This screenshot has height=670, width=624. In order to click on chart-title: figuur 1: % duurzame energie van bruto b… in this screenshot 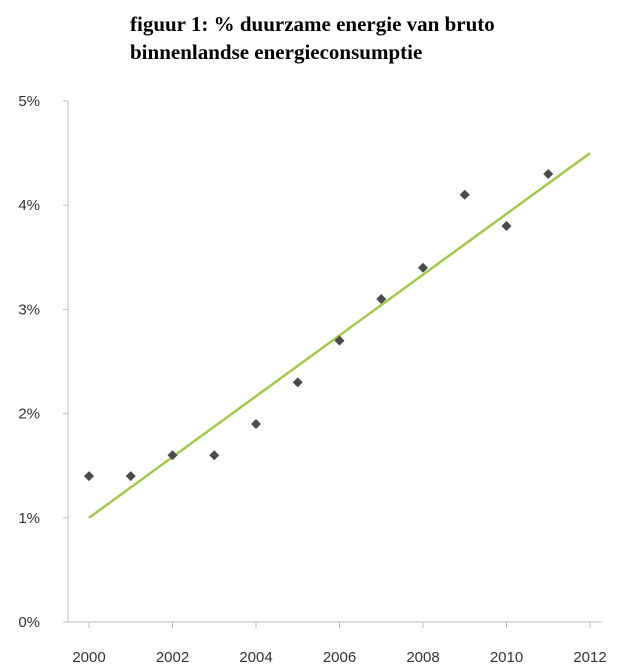, I will do `click(370, 38)`.